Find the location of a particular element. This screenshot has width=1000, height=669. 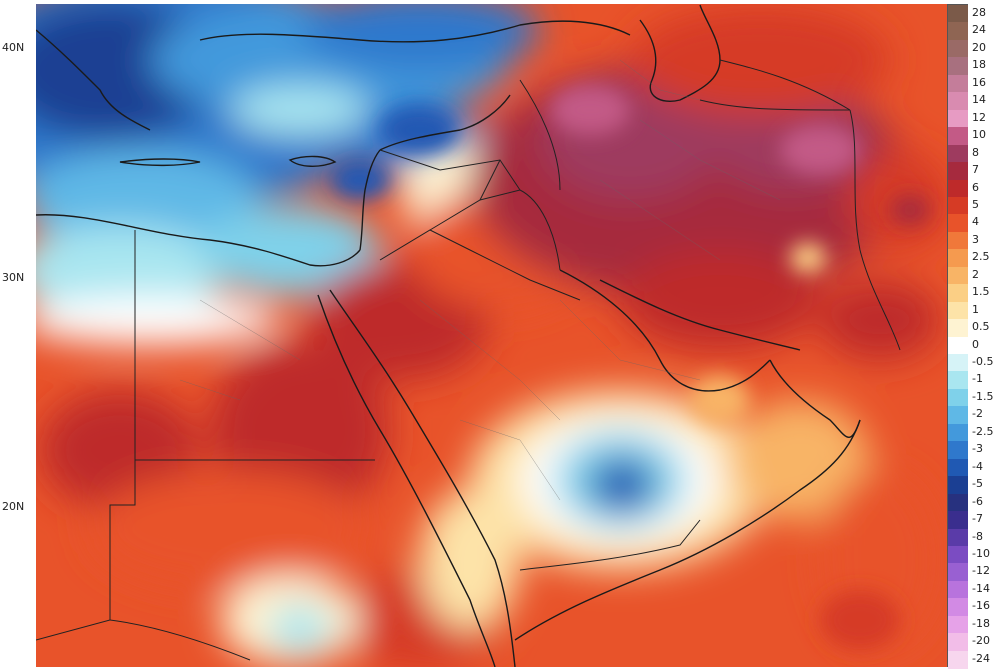

lat-label-20n: 20N is located at coordinates (13, 506).